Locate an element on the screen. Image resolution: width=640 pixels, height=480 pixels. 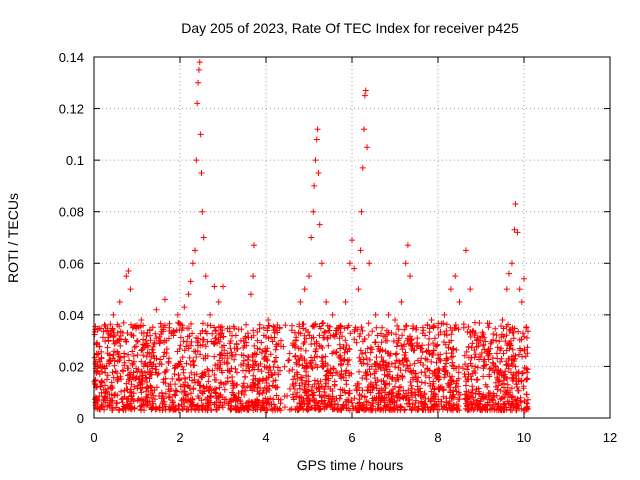
y-tick-label: 0 is located at coordinates (80, 418).